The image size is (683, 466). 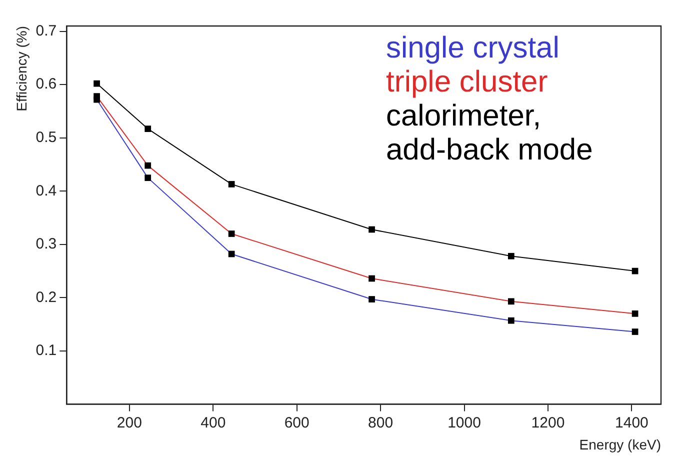 What do you see at coordinates (297, 423) in the screenshot?
I see `x-tick-label: 600` at bounding box center [297, 423].